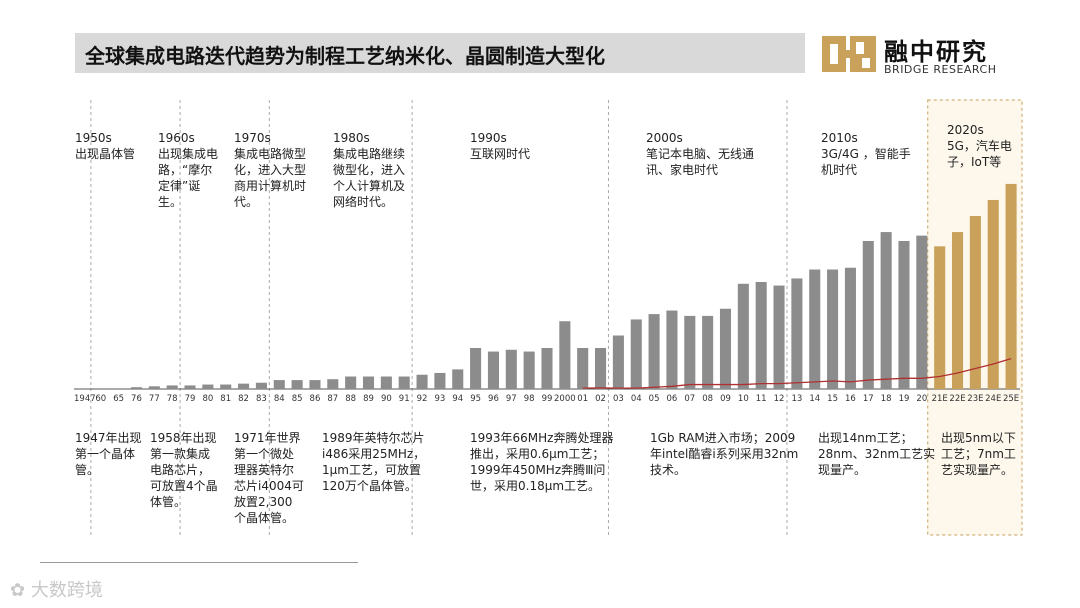 This screenshot has height=608, width=1080. What do you see at coordinates (618, 399) in the screenshot?
I see `x-tick-label: 03` at bounding box center [618, 399].